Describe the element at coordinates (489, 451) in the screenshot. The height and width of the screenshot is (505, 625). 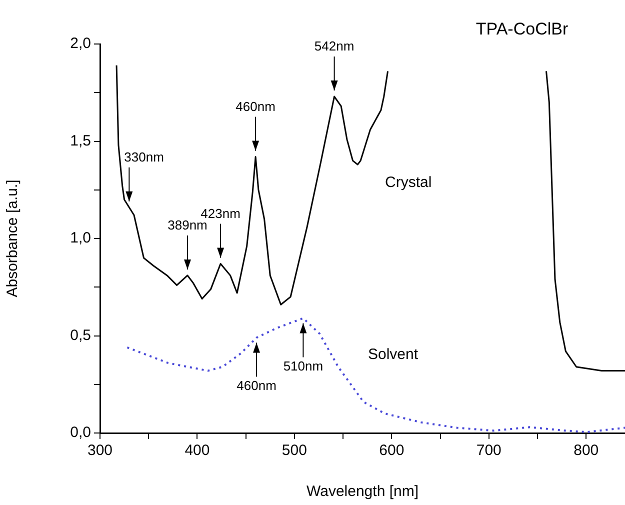
I see `x-tick-label: 700` at that location.